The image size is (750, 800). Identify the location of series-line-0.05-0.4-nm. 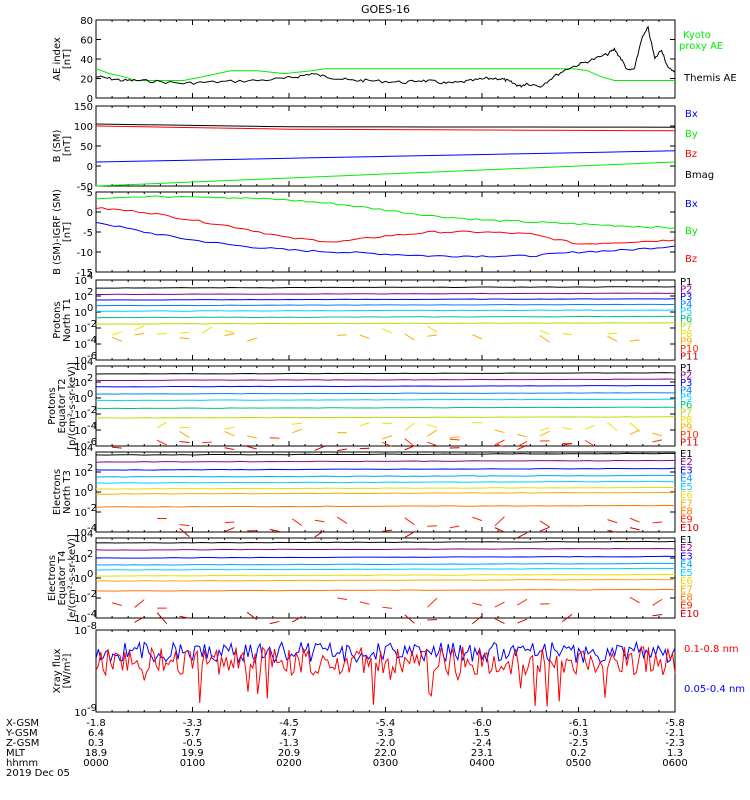
(385, 652).